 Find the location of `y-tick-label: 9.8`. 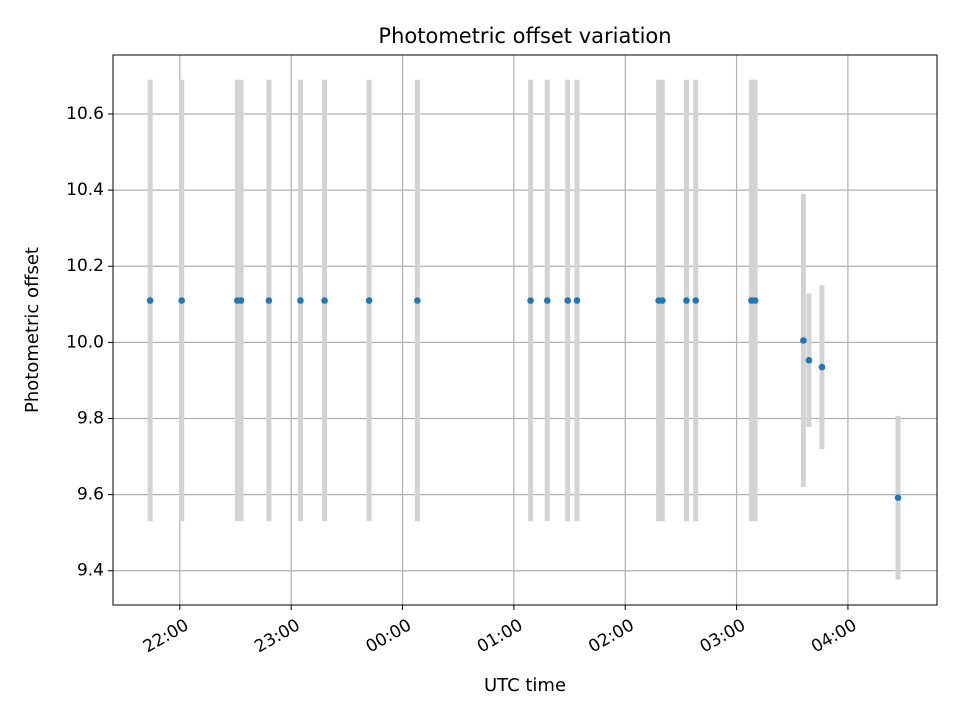

y-tick-label: 9.8 is located at coordinates (90, 418).